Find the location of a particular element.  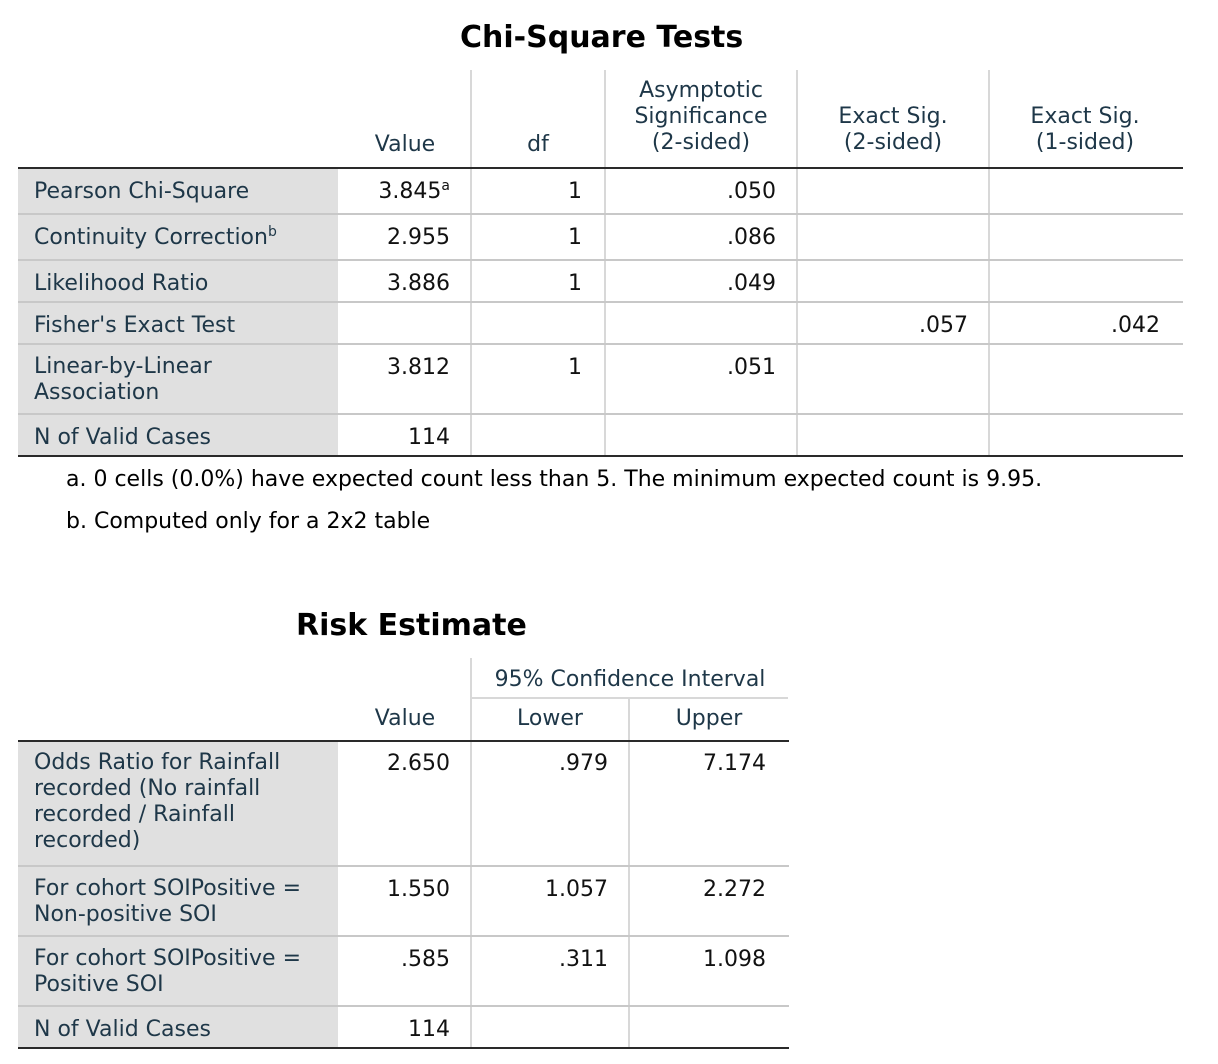

risk-cell-value: 1.550 is located at coordinates (418, 889).